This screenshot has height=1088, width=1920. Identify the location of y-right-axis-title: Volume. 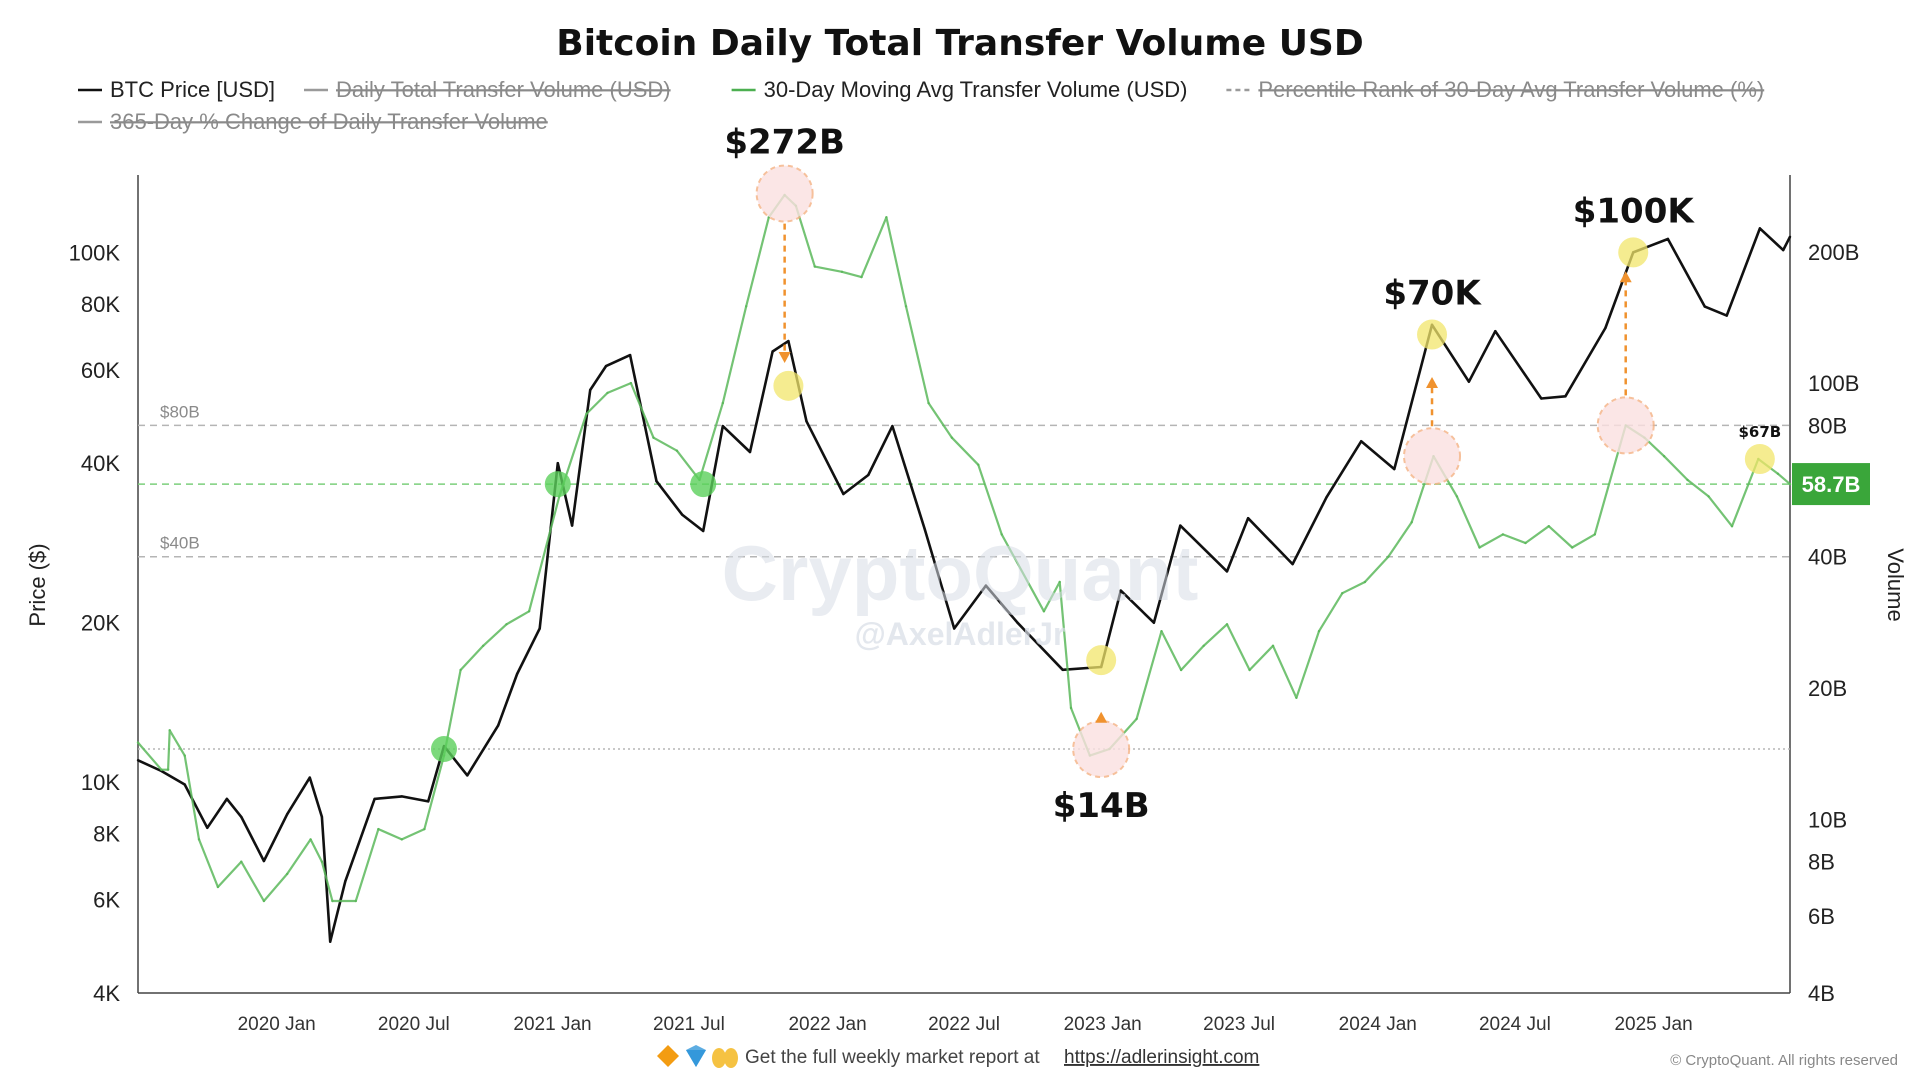
(1895, 584).